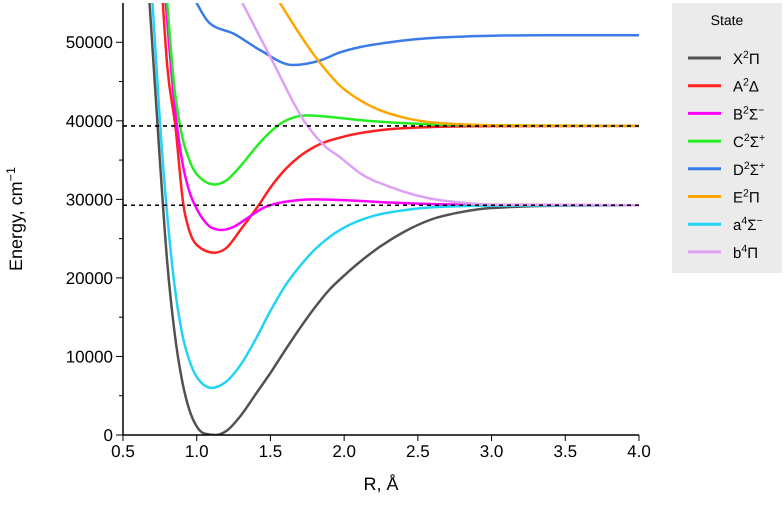 The height and width of the screenshot is (513, 784). Describe the element at coordinates (89, 278) in the screenshot. I see `y-tick-label: 20000` at that location.